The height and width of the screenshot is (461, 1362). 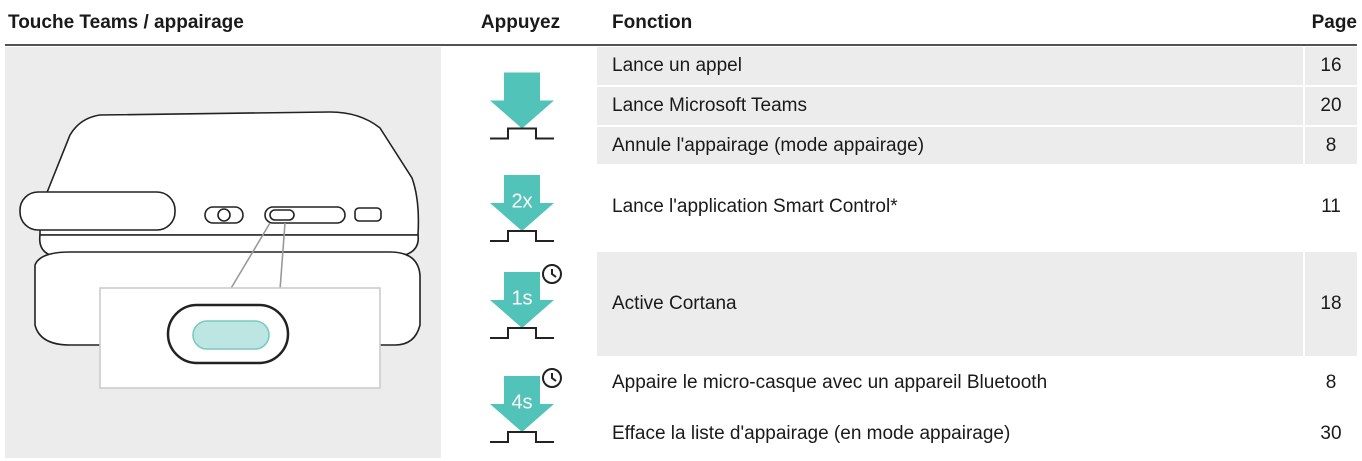 I want to click on function-text: Active Cortana, so click(x=950, y=304).